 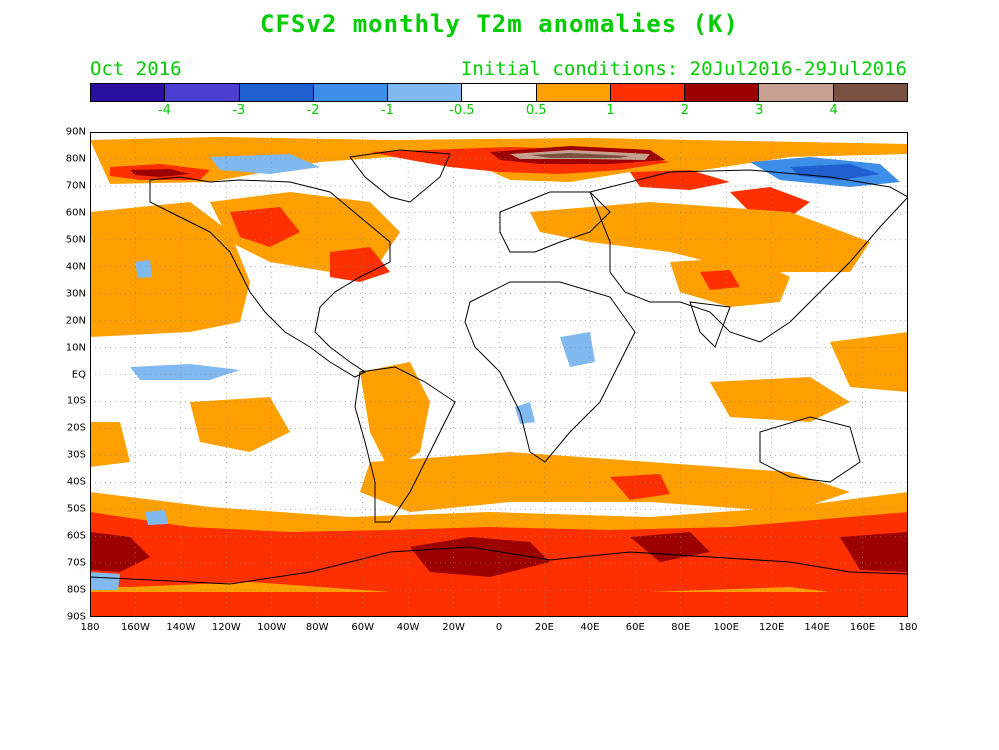 What do you see at coordinates (265, 227) in the screenshot?
I see `anomaly-canada-warm2` at bounding box center [265, 227].